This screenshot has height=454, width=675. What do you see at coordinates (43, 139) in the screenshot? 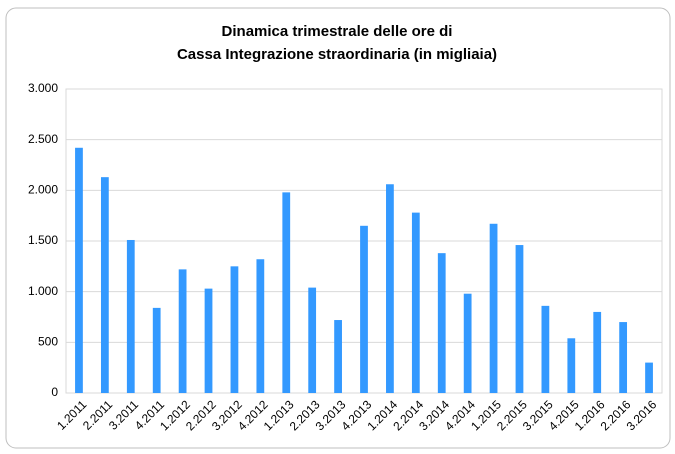
I see `y-tick-label: 2.500` at bounding box center [43, 139].